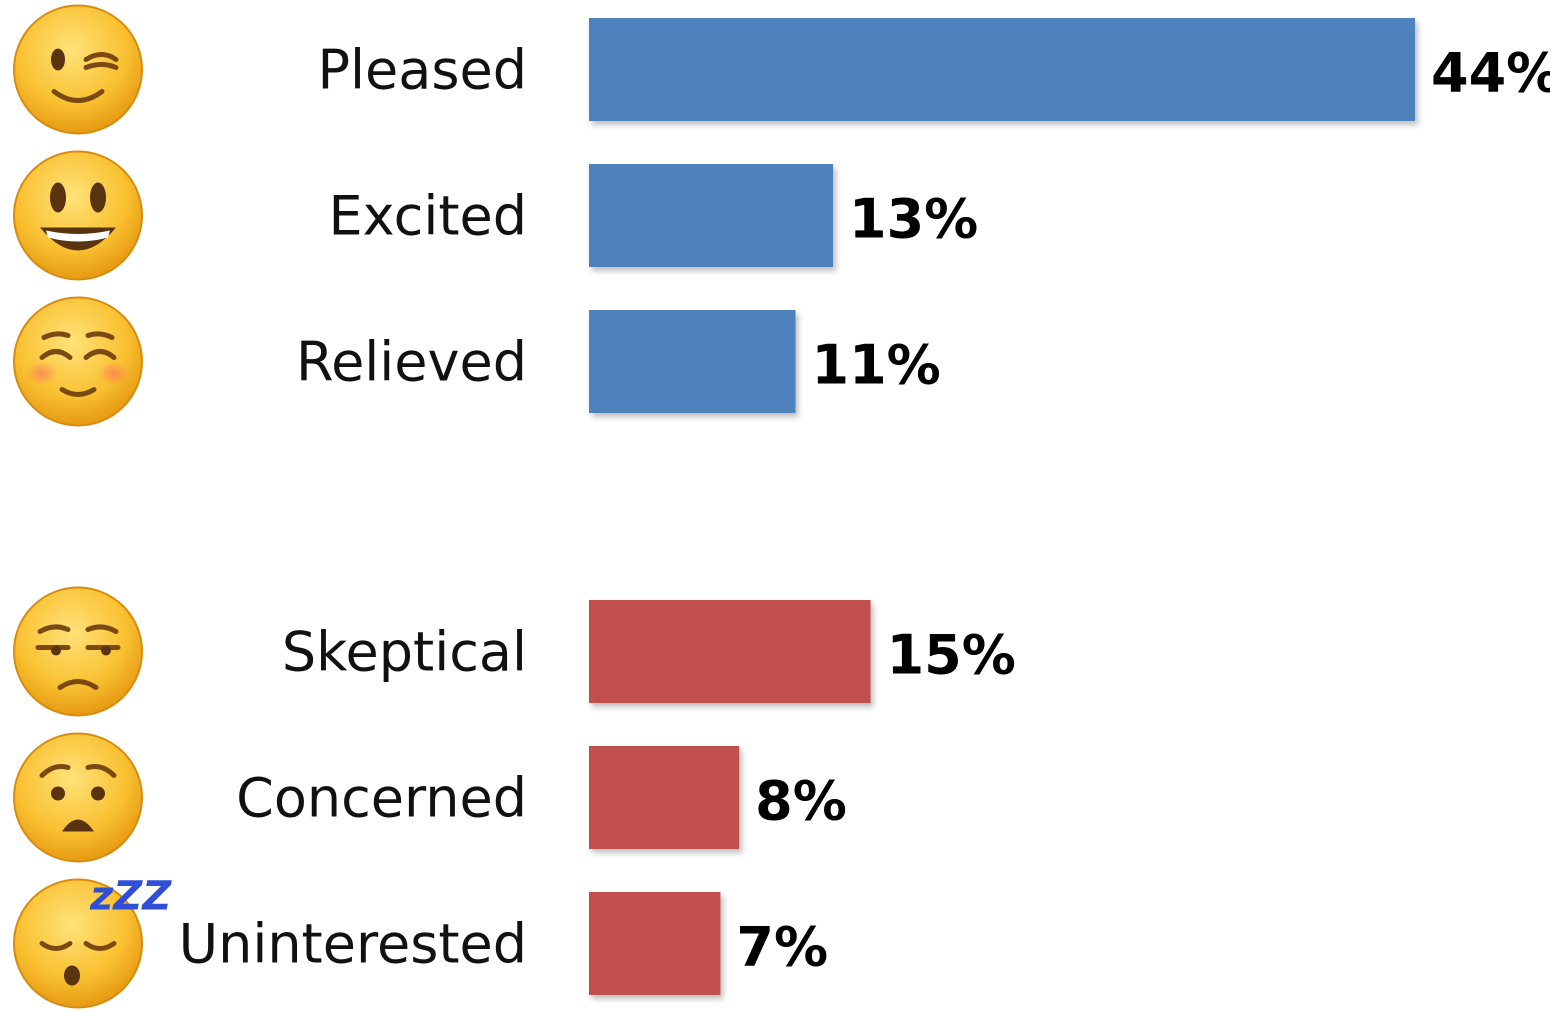  What do you see at coordinates (951, 655) in the screenshot?
I see `value-label: 15%` at bounding box center [951, 655].